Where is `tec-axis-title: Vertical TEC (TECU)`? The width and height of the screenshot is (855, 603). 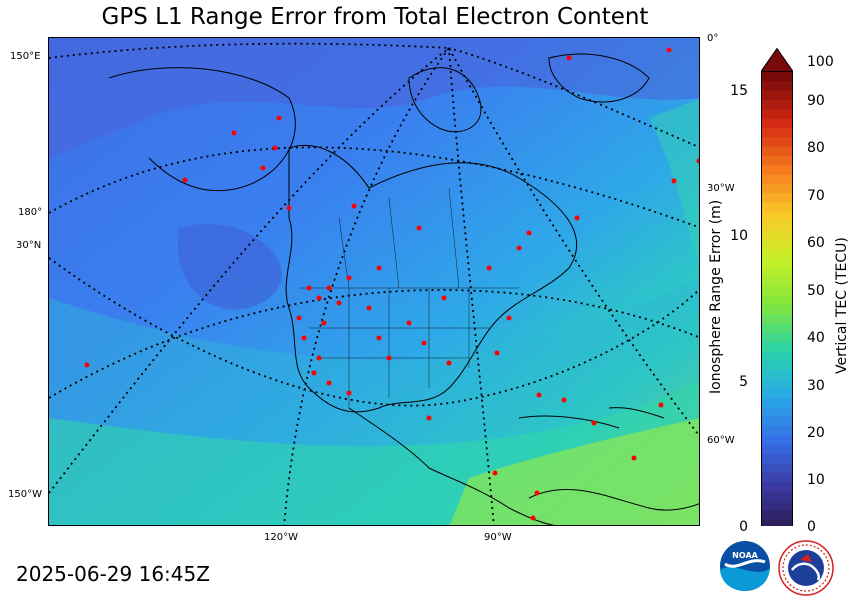
tec-axis-title: Vertical TEC (TECU) is located at coordinates (842, 305).